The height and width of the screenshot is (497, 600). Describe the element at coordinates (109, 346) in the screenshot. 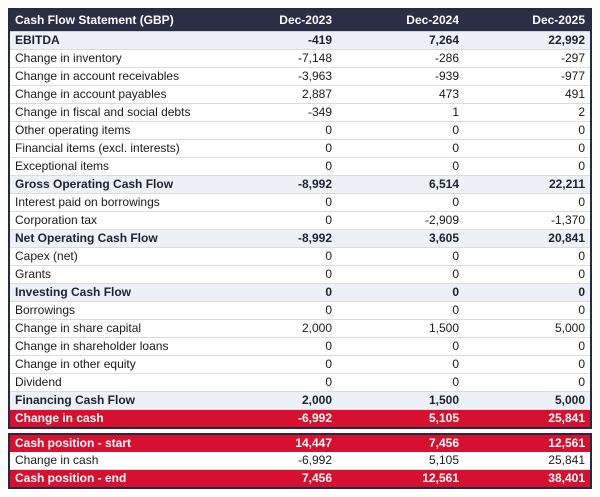

I see `row-label: Change in shareholder loans` at that location.